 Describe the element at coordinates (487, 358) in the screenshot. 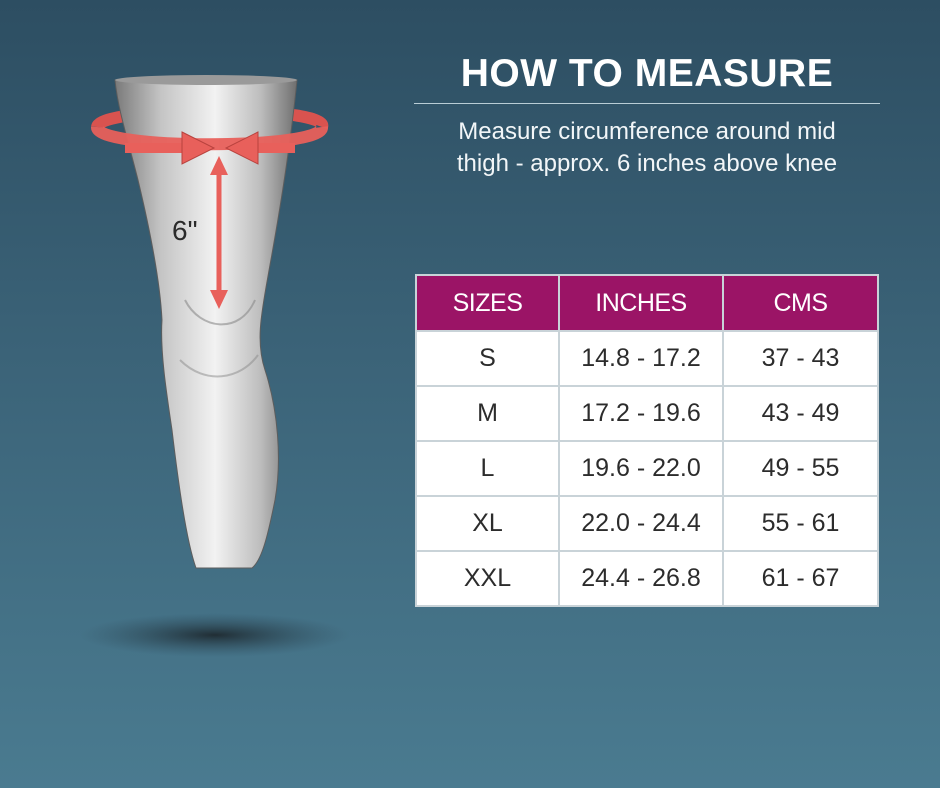

I see `size-cell: S` at that location.